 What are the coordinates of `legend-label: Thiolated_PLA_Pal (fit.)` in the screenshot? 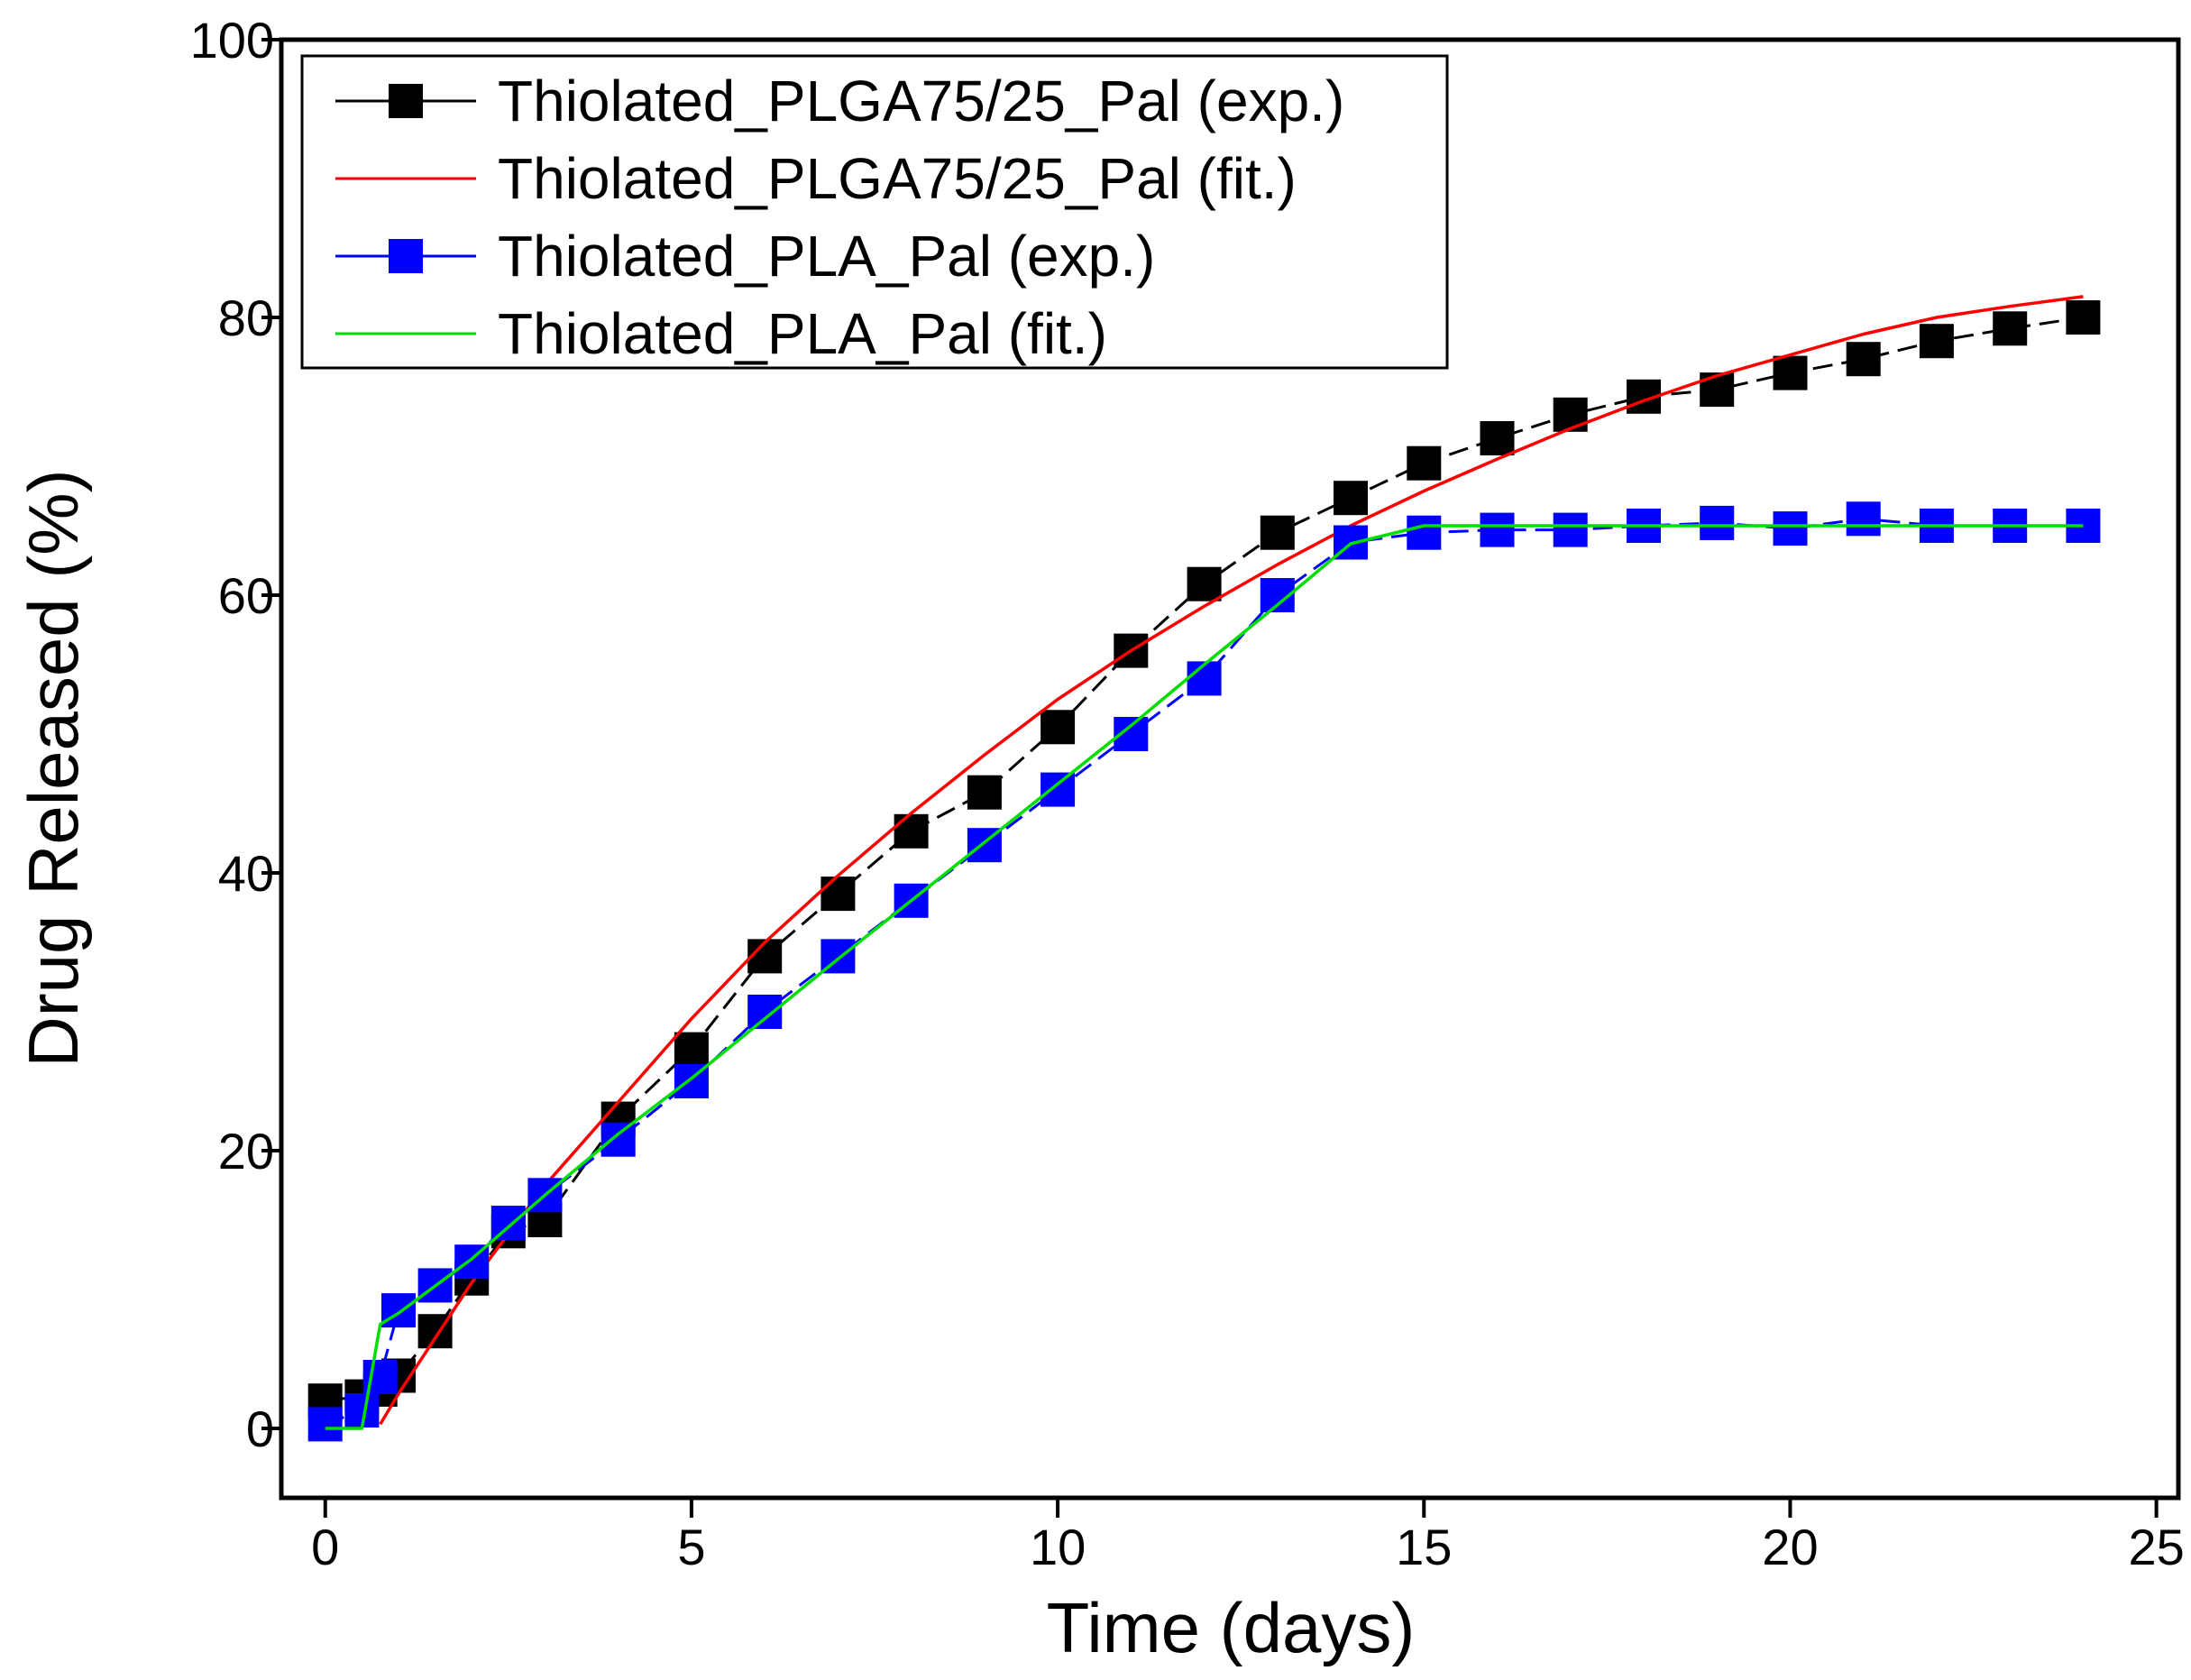 It's located at (803, 333).